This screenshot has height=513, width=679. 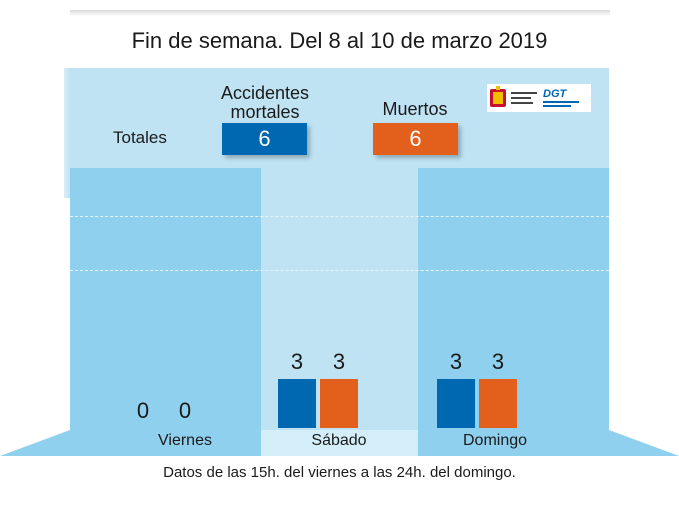 I want to click on legend-label-muertos: Muertos, so click(x=415, y=109).